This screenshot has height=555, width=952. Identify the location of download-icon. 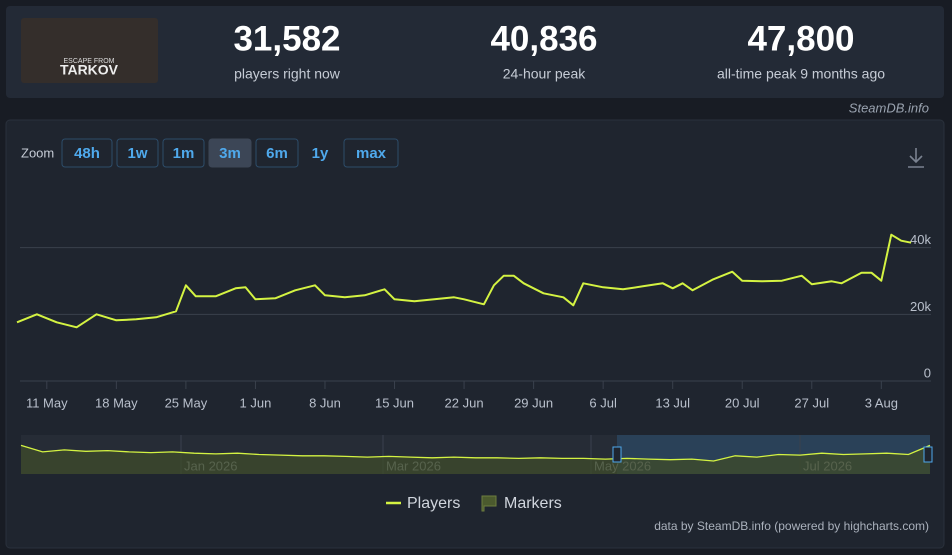
(916, 158).